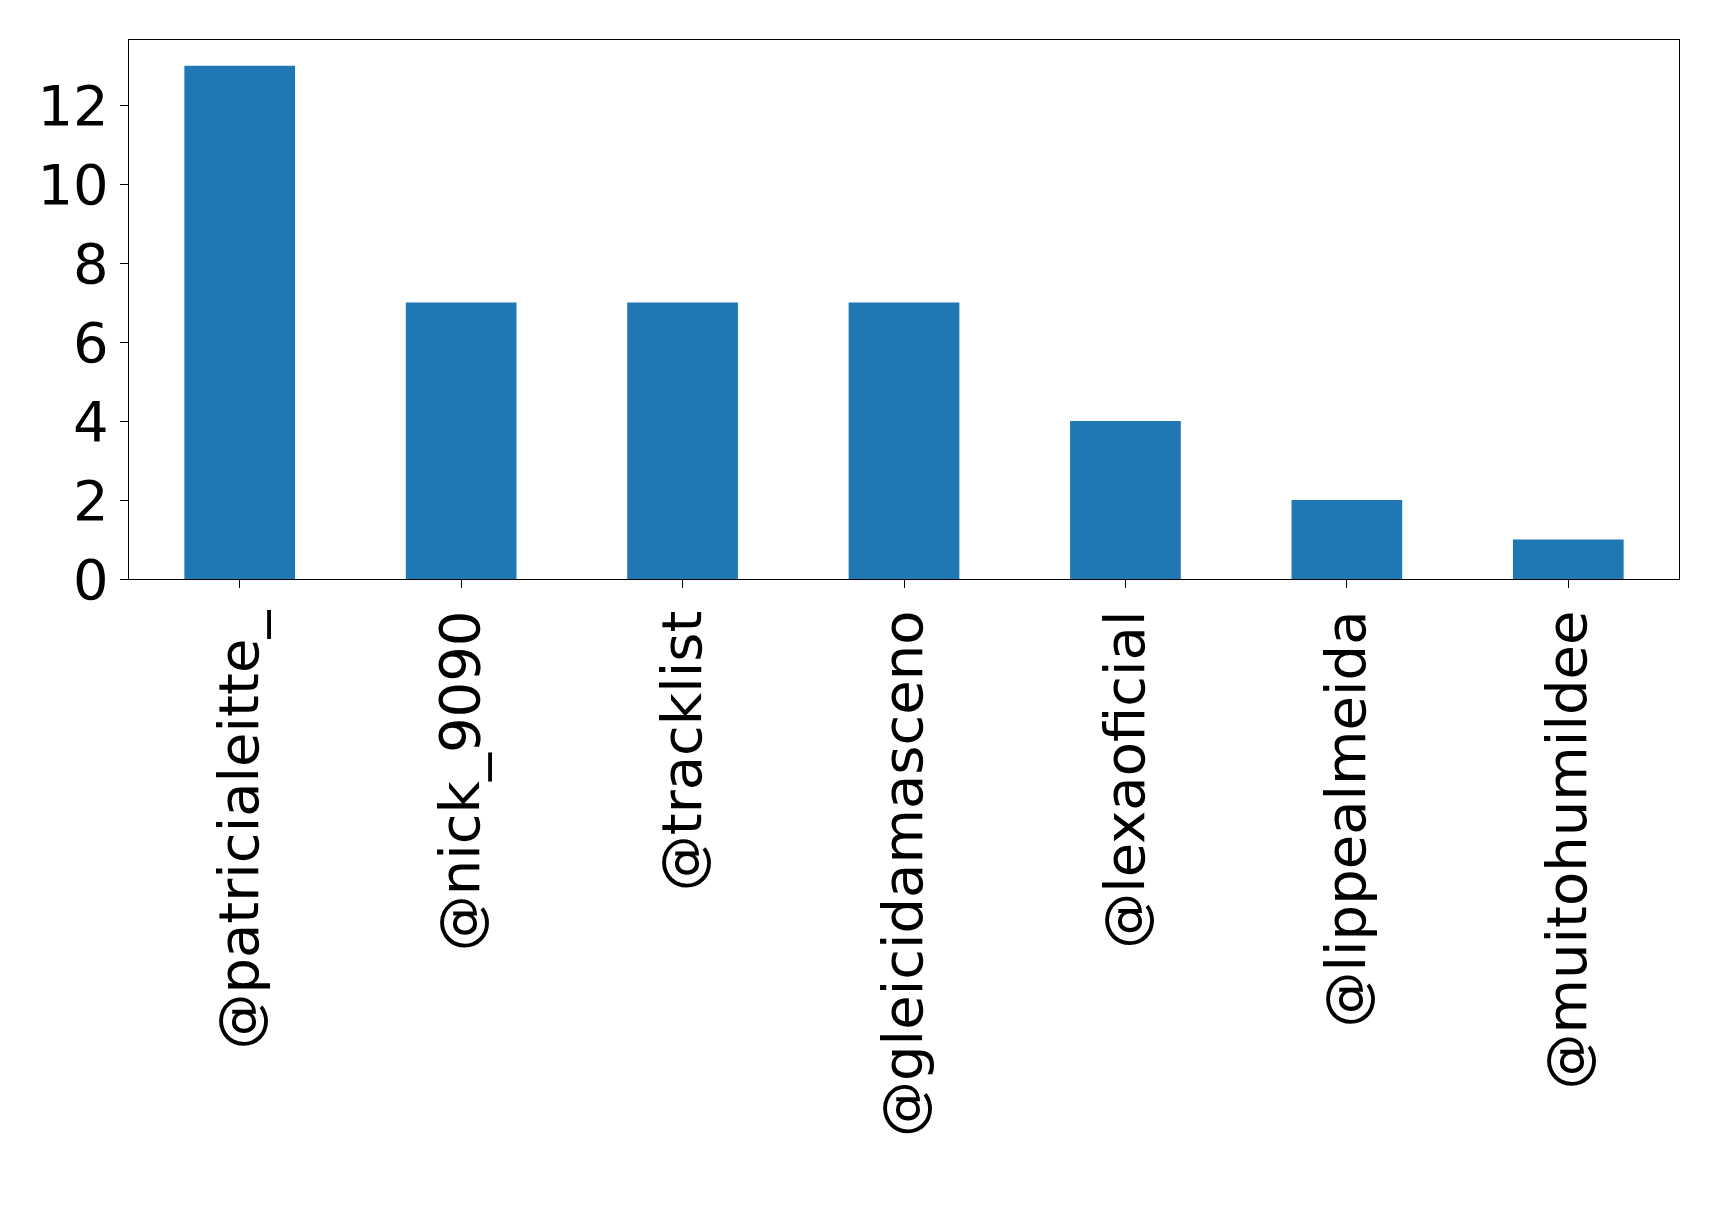  What do you see at coordinates (91, 263) in the screenshot?
I see `y-tick-label: 8` at bounding box center [91, 263].